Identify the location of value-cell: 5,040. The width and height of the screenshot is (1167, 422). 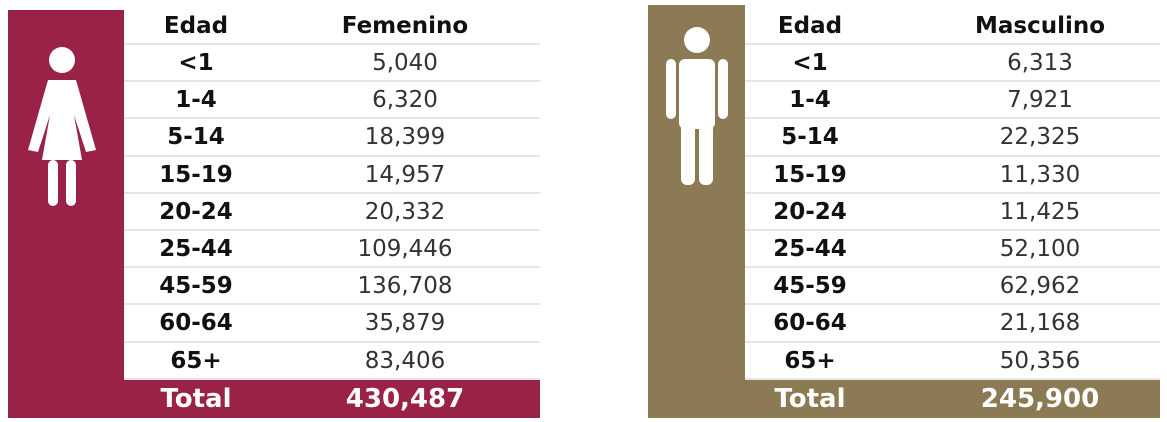
(405, 63).